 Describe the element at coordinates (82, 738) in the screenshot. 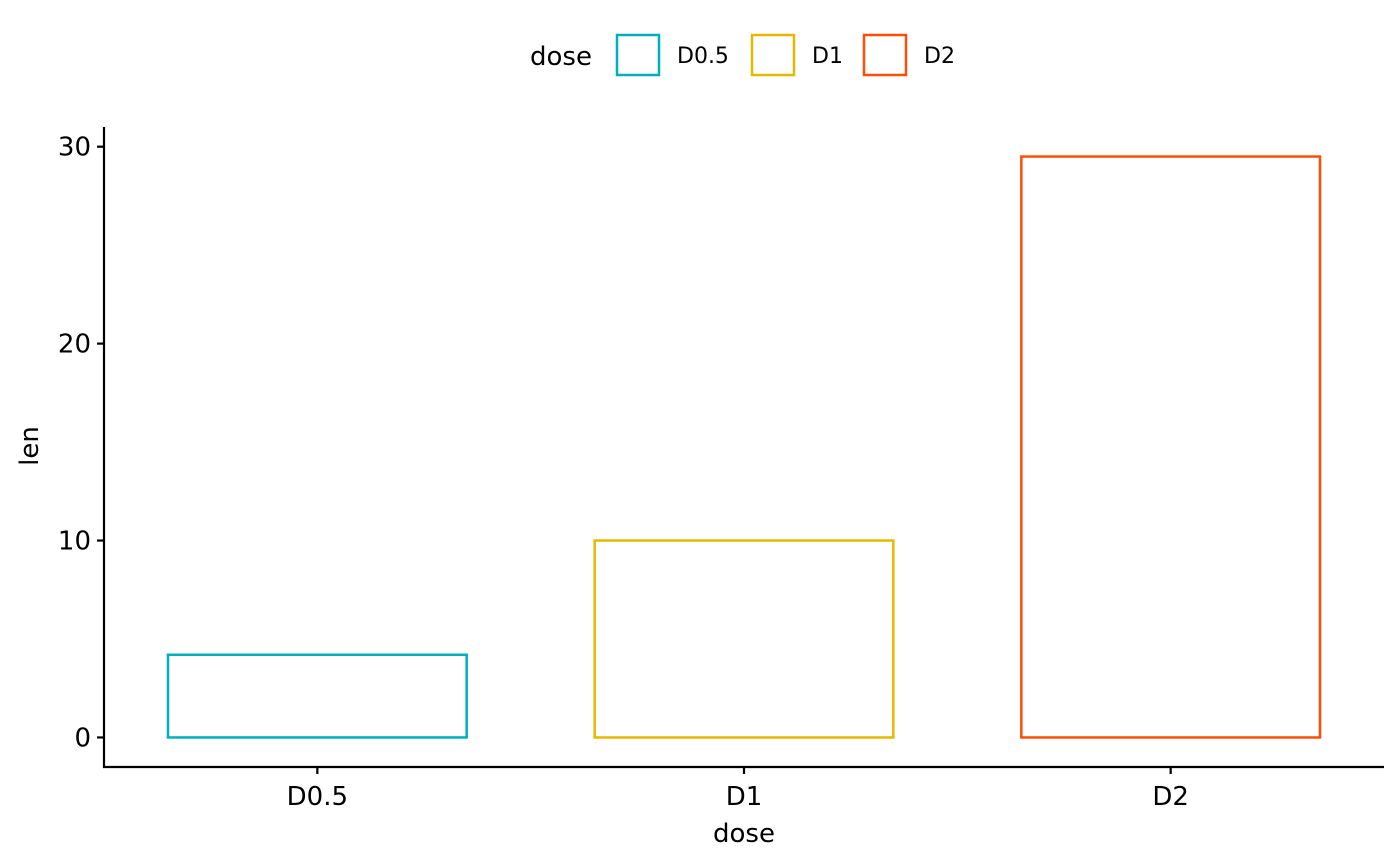

I see `y-tick-label: 0` at that location.